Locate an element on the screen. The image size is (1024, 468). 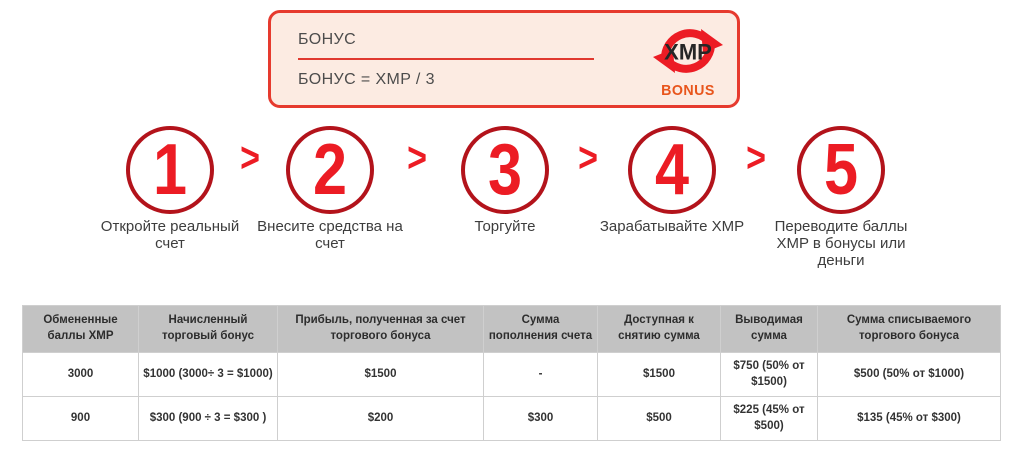
step-2: 2 Внесите средства на счет is located at coordinates (330, 189).